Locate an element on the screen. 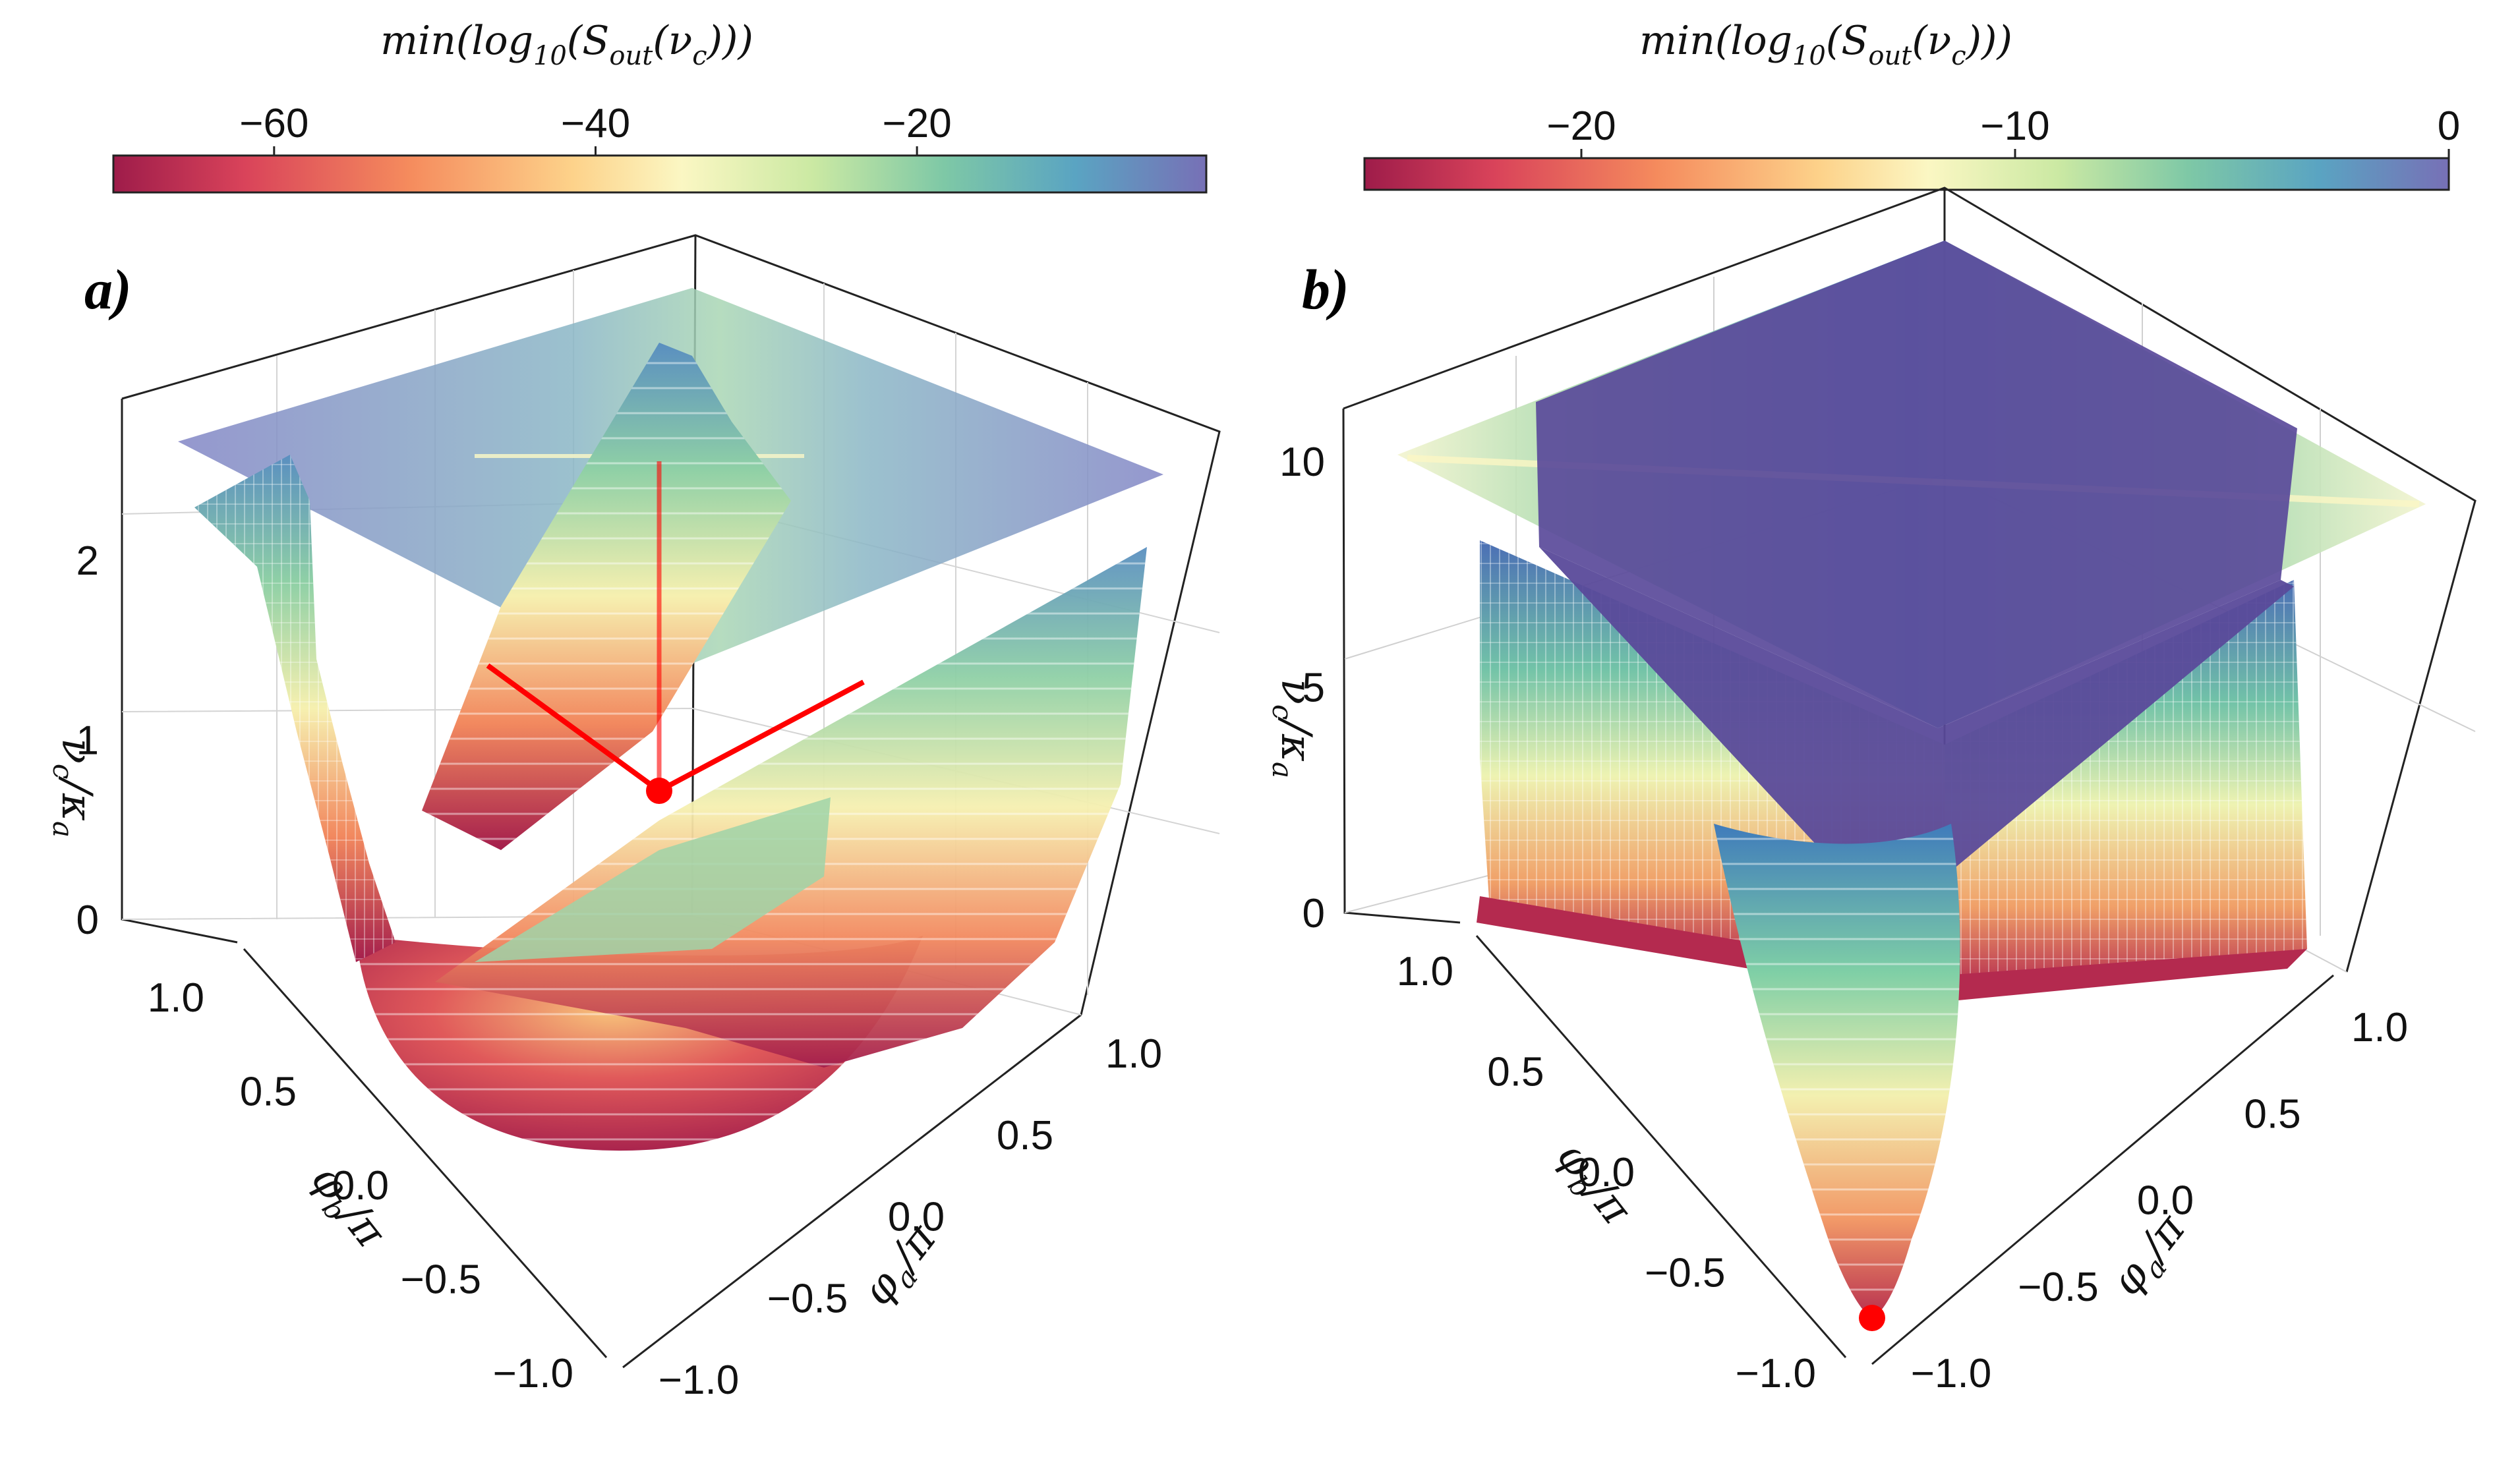 Image resolution: width=2520 pixels, height=1457 pixels. colorbar-tick-label: −10 is located at coordinates (2014, 126).